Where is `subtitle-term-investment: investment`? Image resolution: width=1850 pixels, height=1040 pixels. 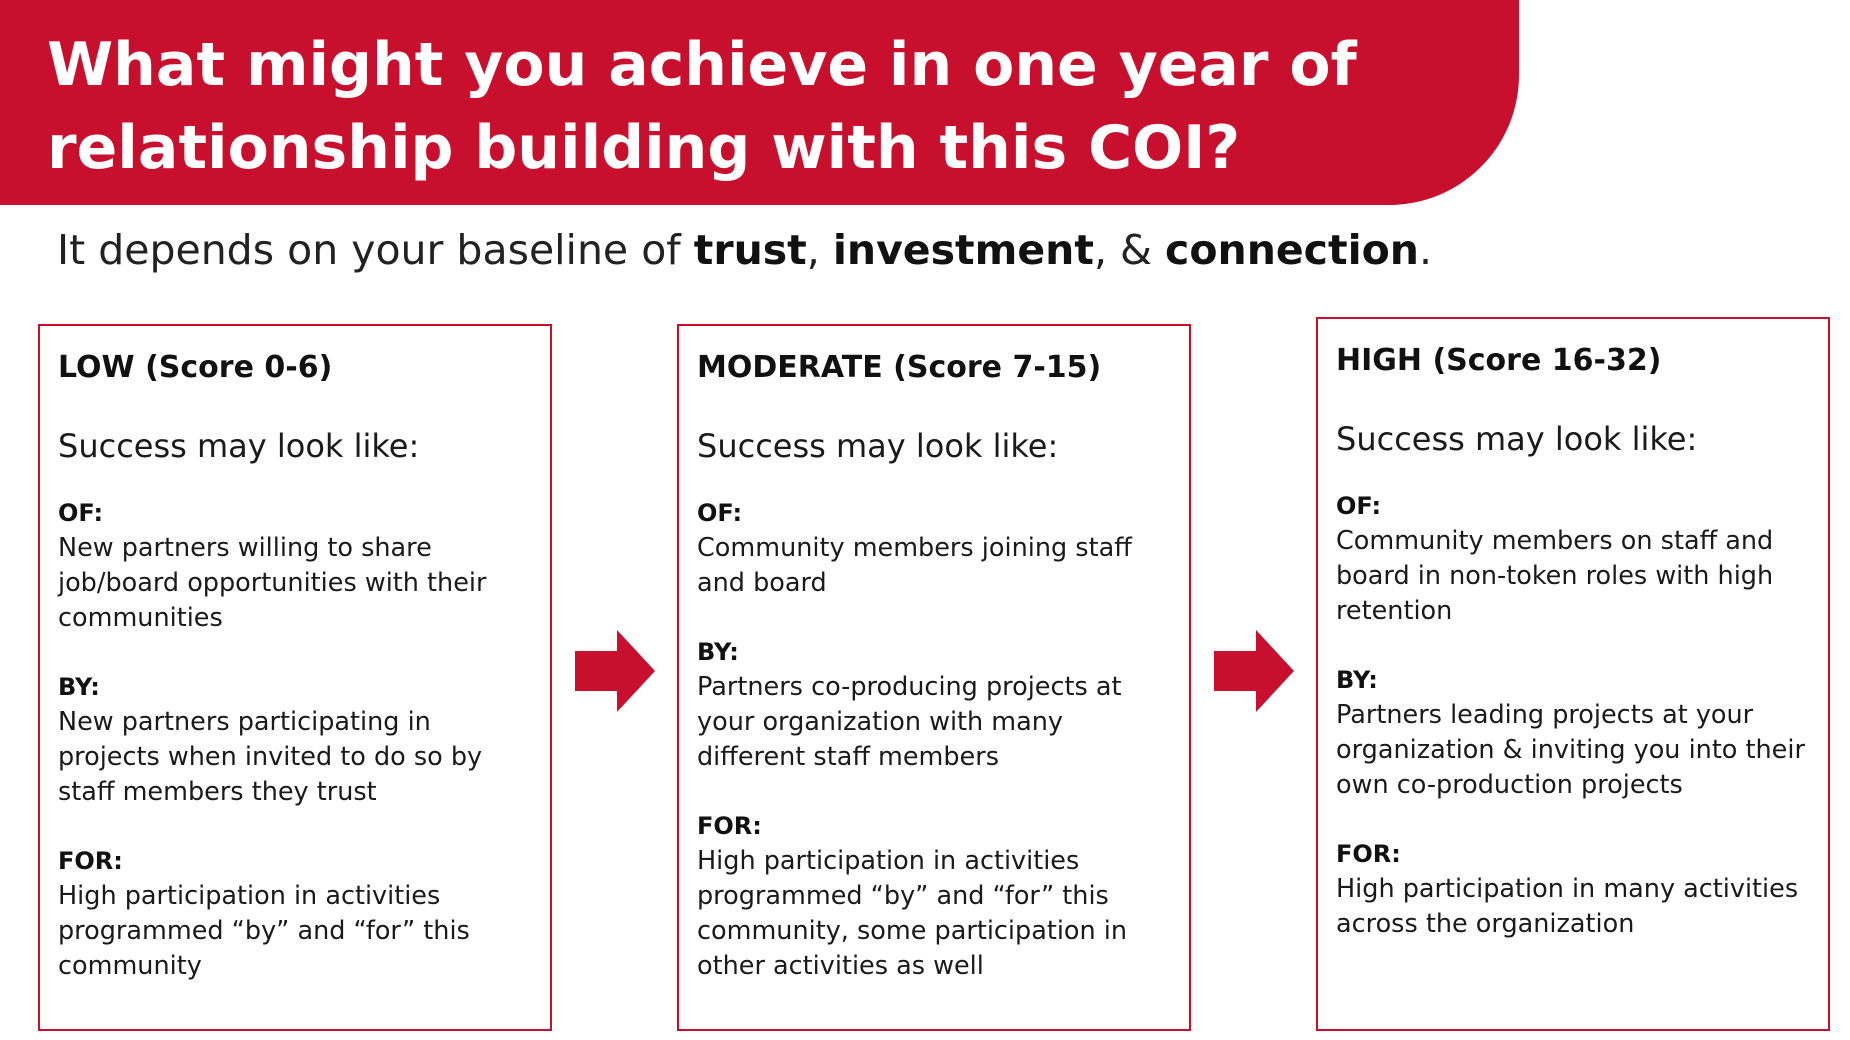
subtitle-term-investment: investment is located at coordinates (963, 250).